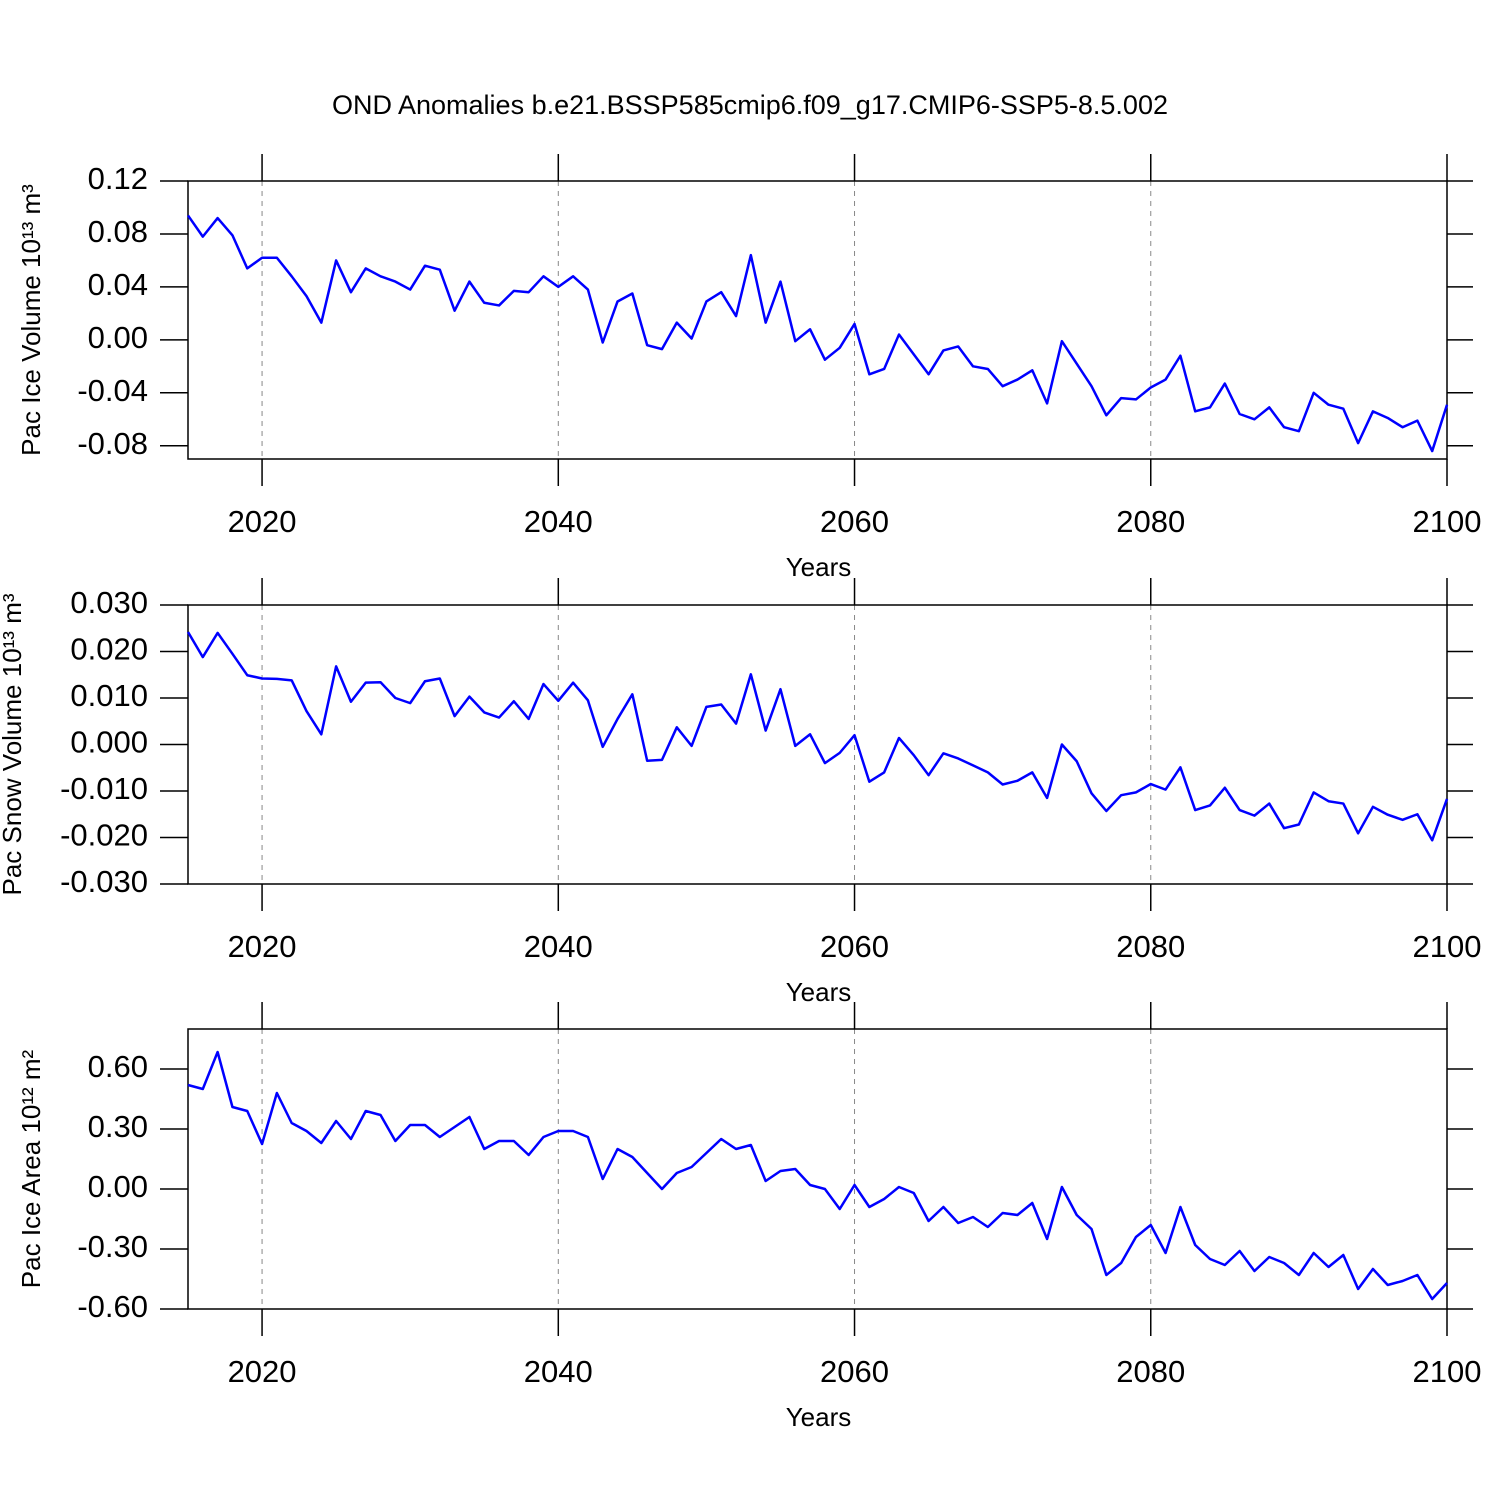 This screenshot has width=1500, height=1500. Describe the element at coordinates (112, 1306) in the screenshot. I see `y-tick-label: -0.60` at that location.